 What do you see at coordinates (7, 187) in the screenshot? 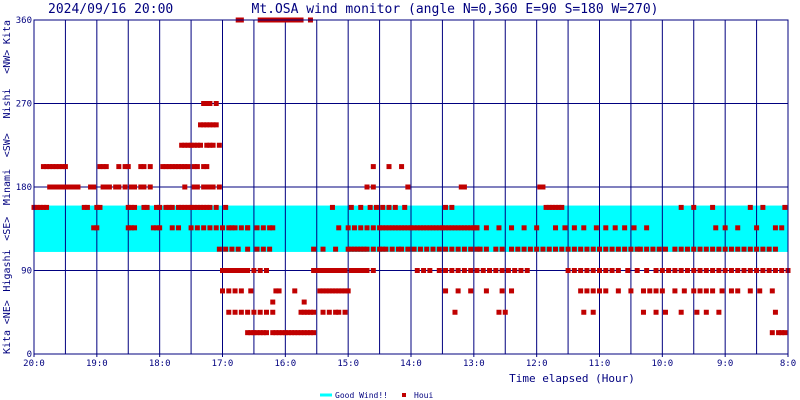
I see `y-side-label: Minami` at bounding box center [7, 187].